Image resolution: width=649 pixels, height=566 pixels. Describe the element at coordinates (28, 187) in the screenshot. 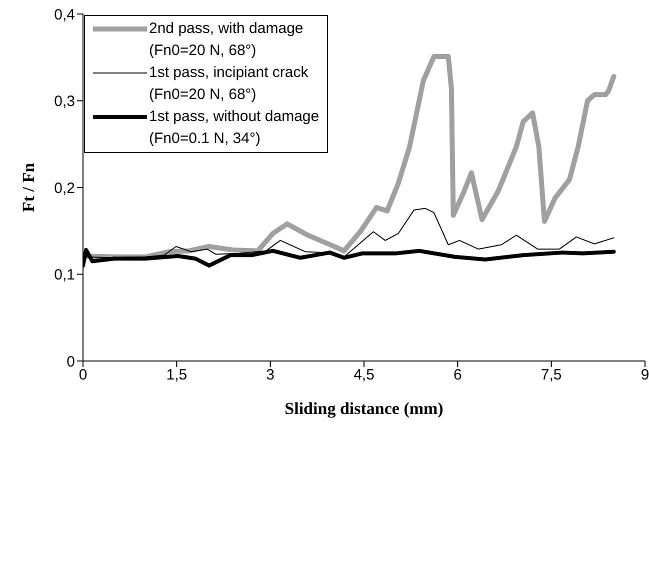

I see `y-axis-title: Ft / Fn` at that location.